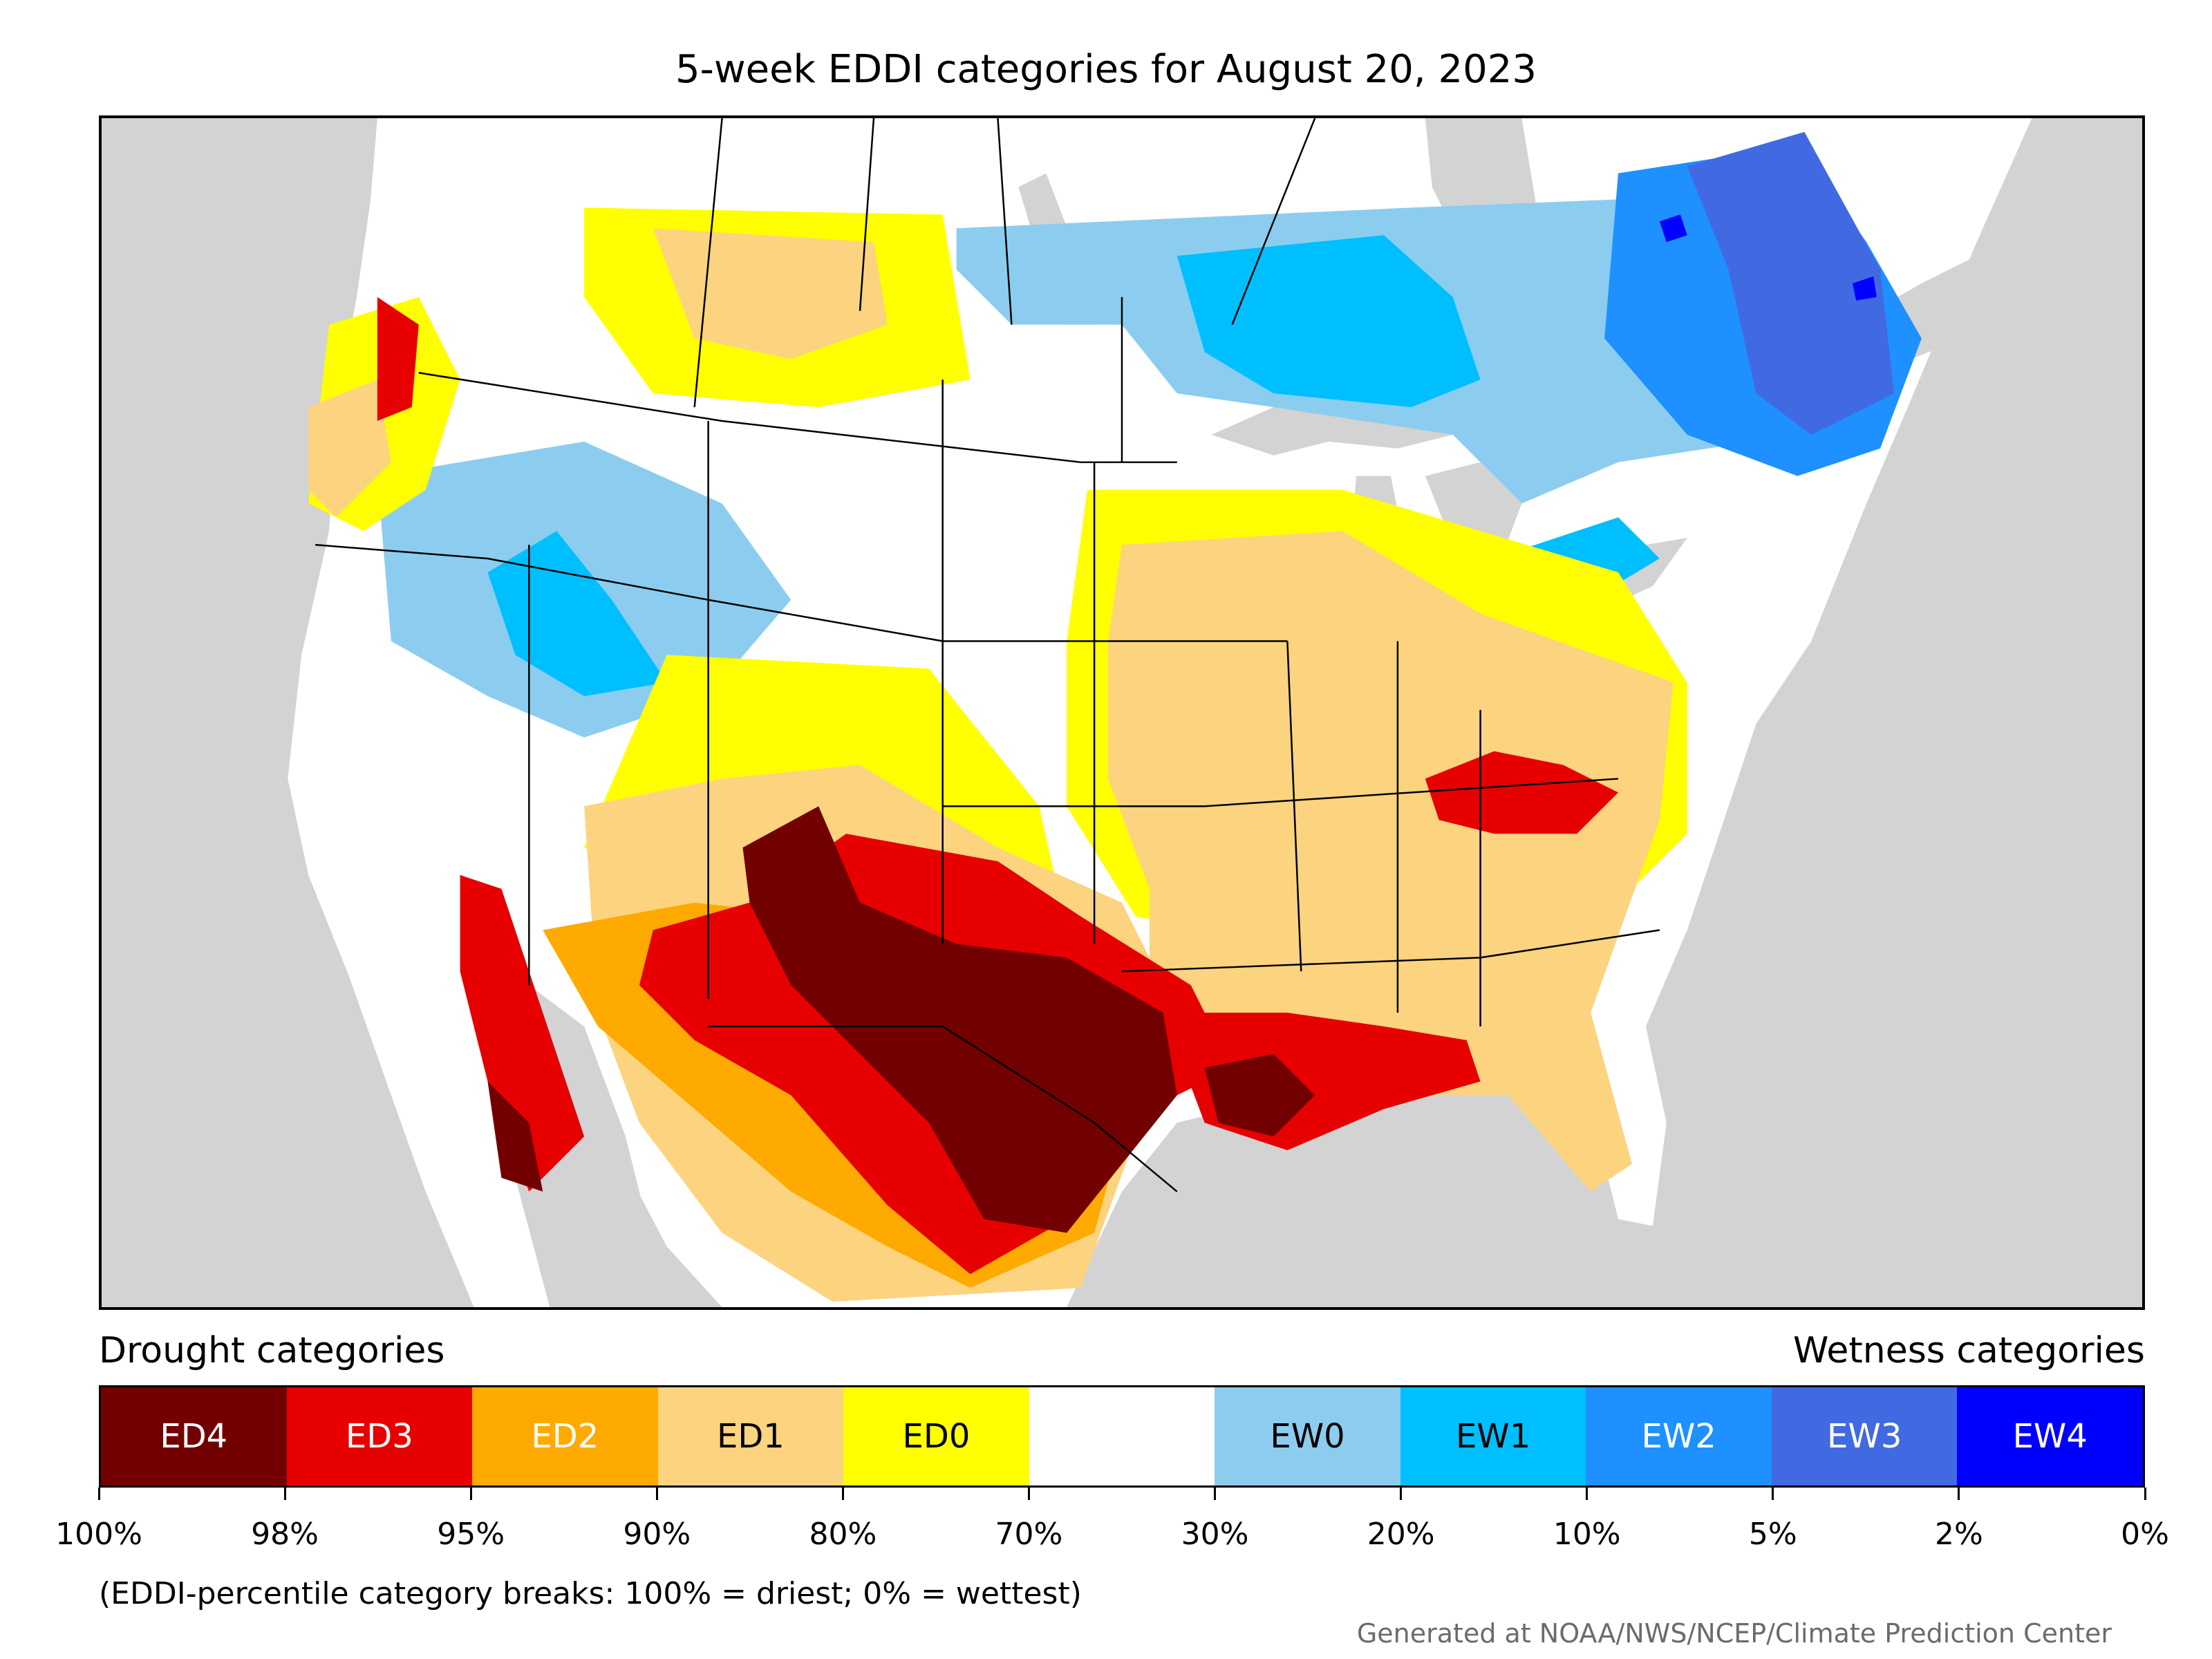 This screenshot has height=1659, width=2212. Describe the element at coordinates (2050, 1436) in the screenshot. I see `category-ew4: EW4` at that location.